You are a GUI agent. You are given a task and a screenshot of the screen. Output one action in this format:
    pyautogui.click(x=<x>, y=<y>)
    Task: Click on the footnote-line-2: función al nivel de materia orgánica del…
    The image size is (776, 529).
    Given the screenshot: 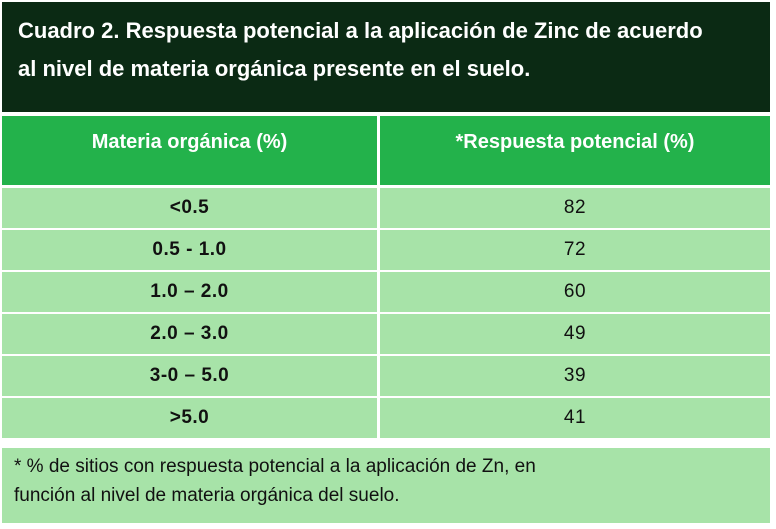 What is the action you would take?
    pyautogui.click(x=207, y=495)
    